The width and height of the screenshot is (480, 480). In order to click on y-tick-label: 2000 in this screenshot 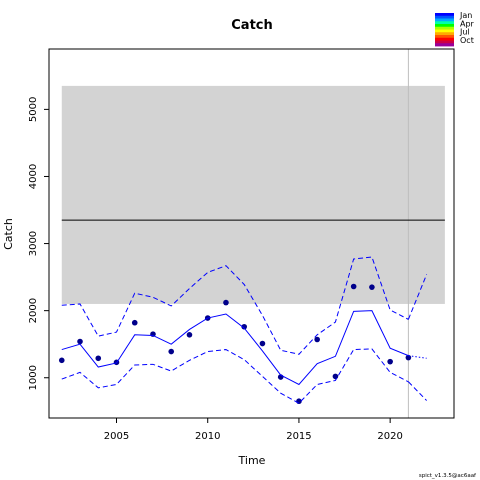, I will do `click(33, 310)`.